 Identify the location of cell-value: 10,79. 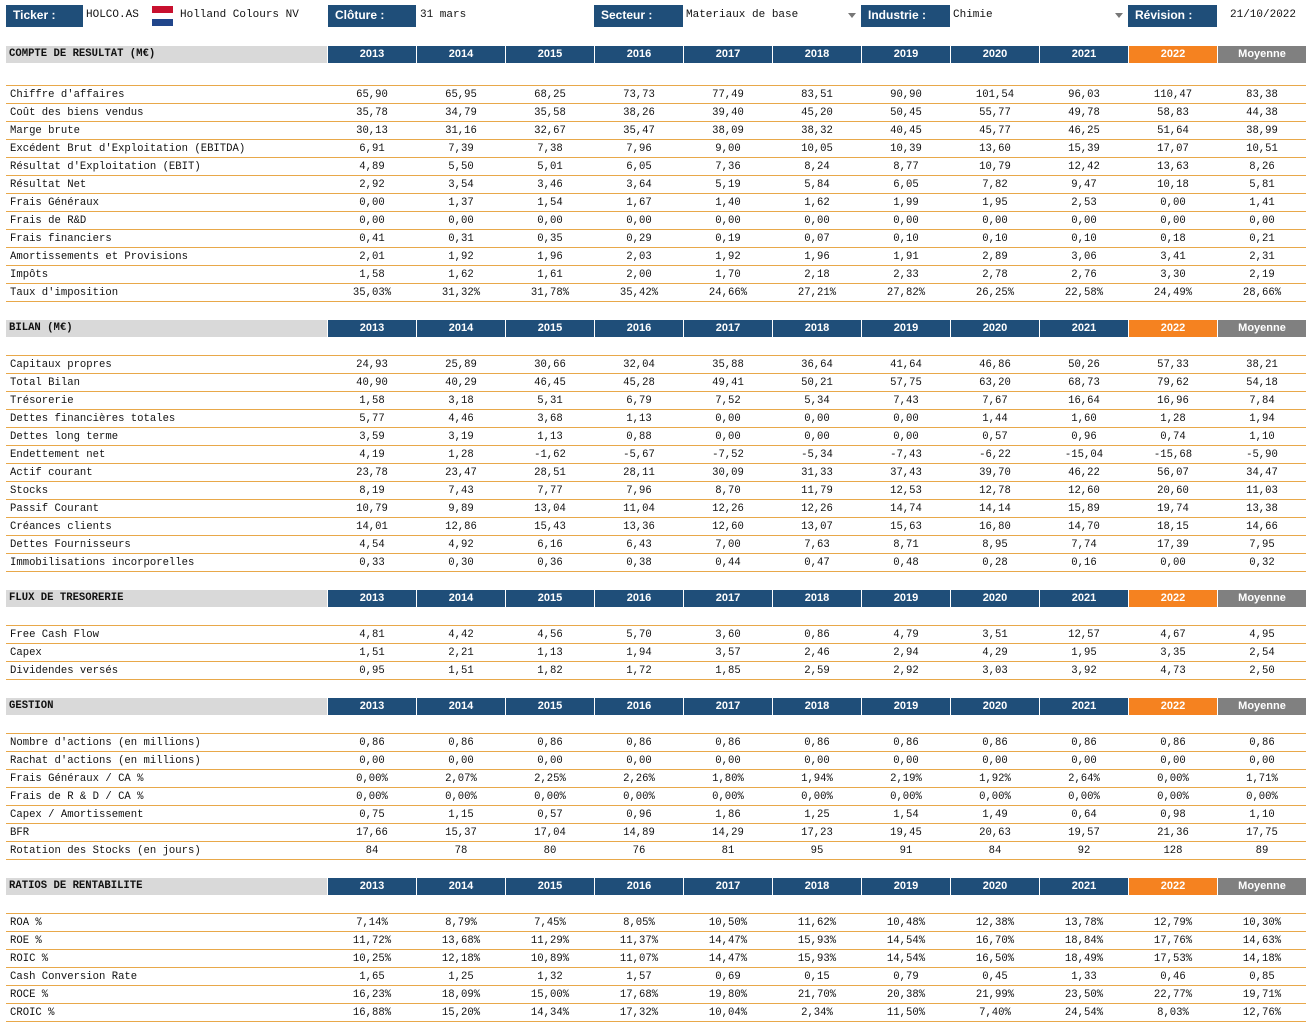
(995, 167).